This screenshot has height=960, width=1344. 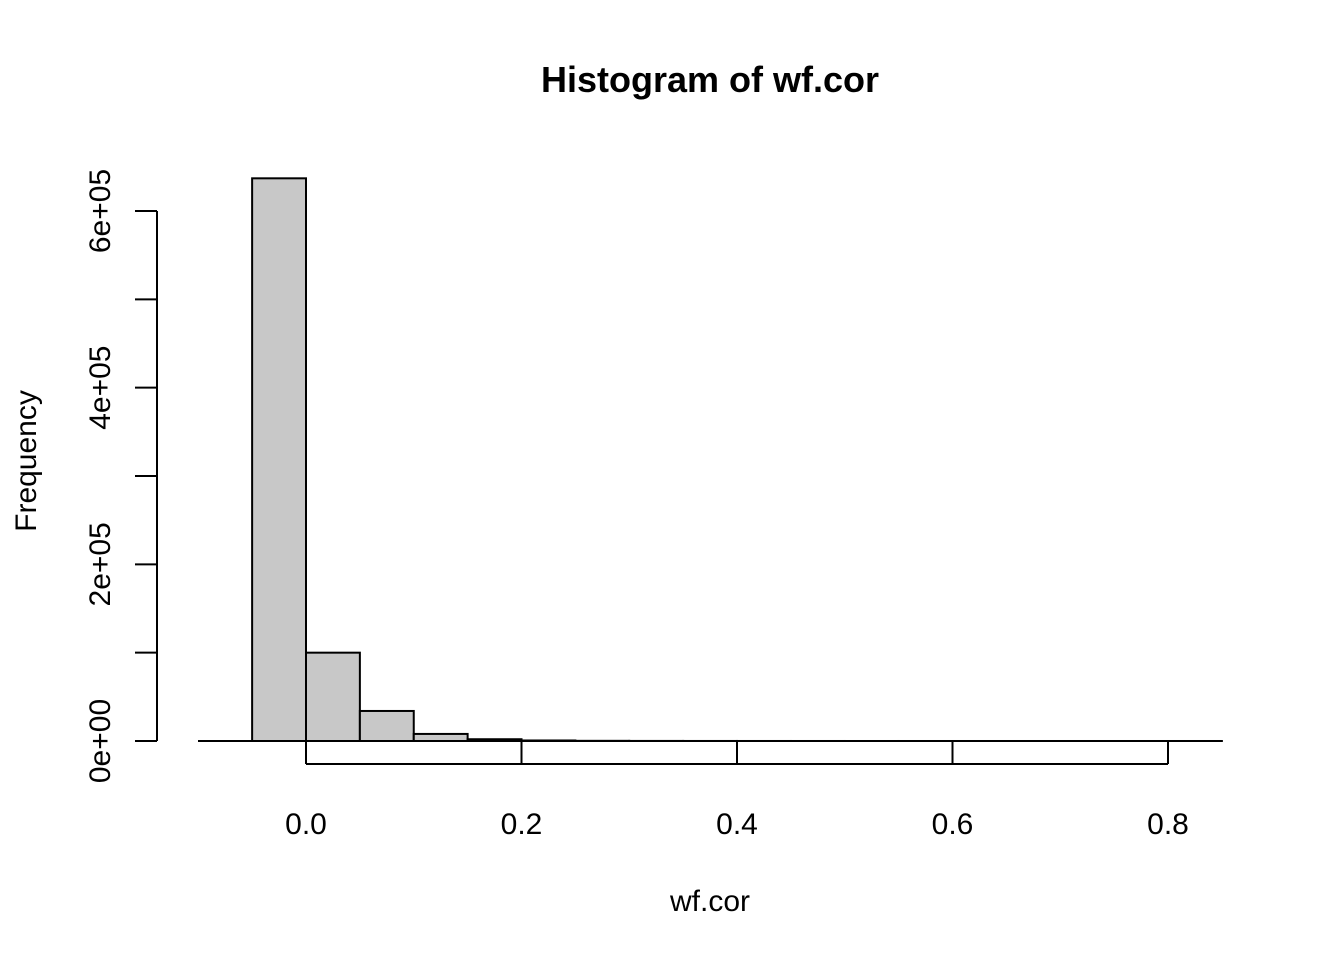 What do you see at coordinates (737, 791) in the screenshot?
I see `x-axis: 0.0 0.2 0.4 0.6 0.8` at bounding box center [737, 791].